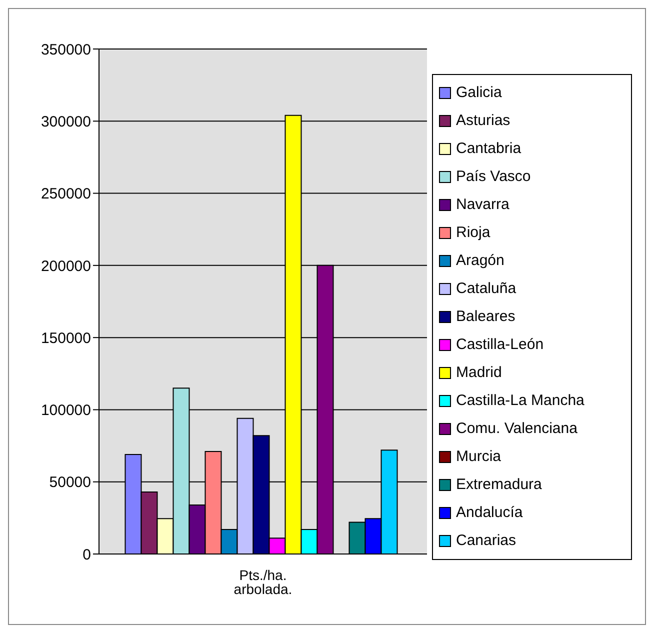 The width and height of the screenshot is (656, 633). I want to click on legend-label: Rioja, so click(473, 232).